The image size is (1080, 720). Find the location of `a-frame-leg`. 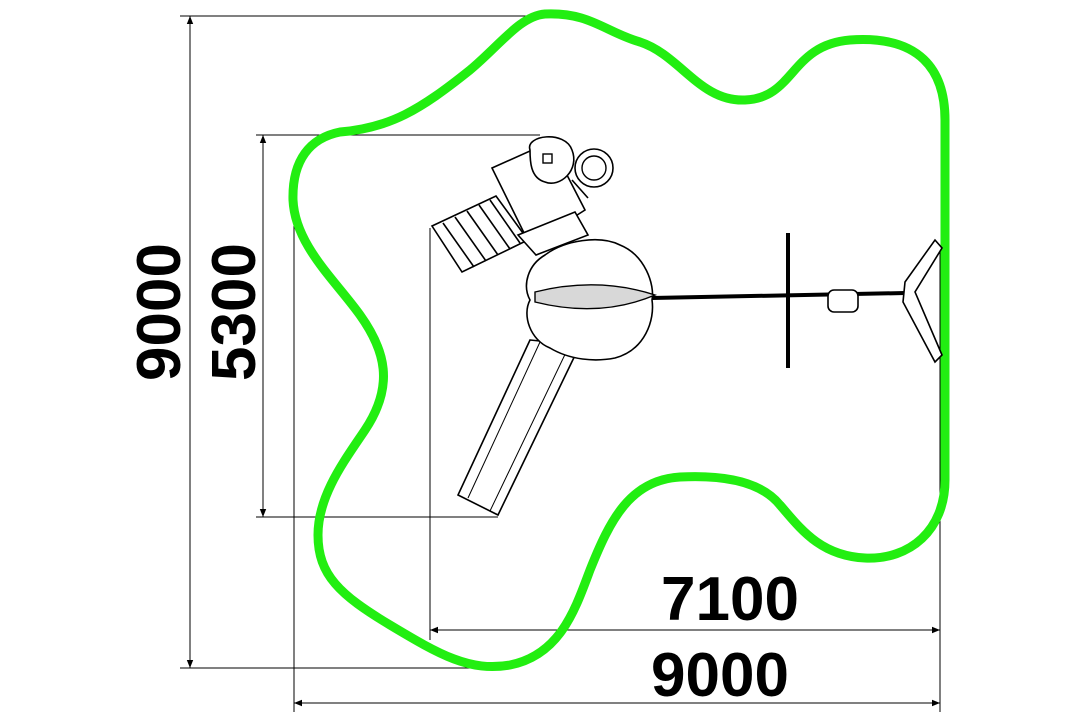

a-frame-leg is located at coordinates (922, 301).